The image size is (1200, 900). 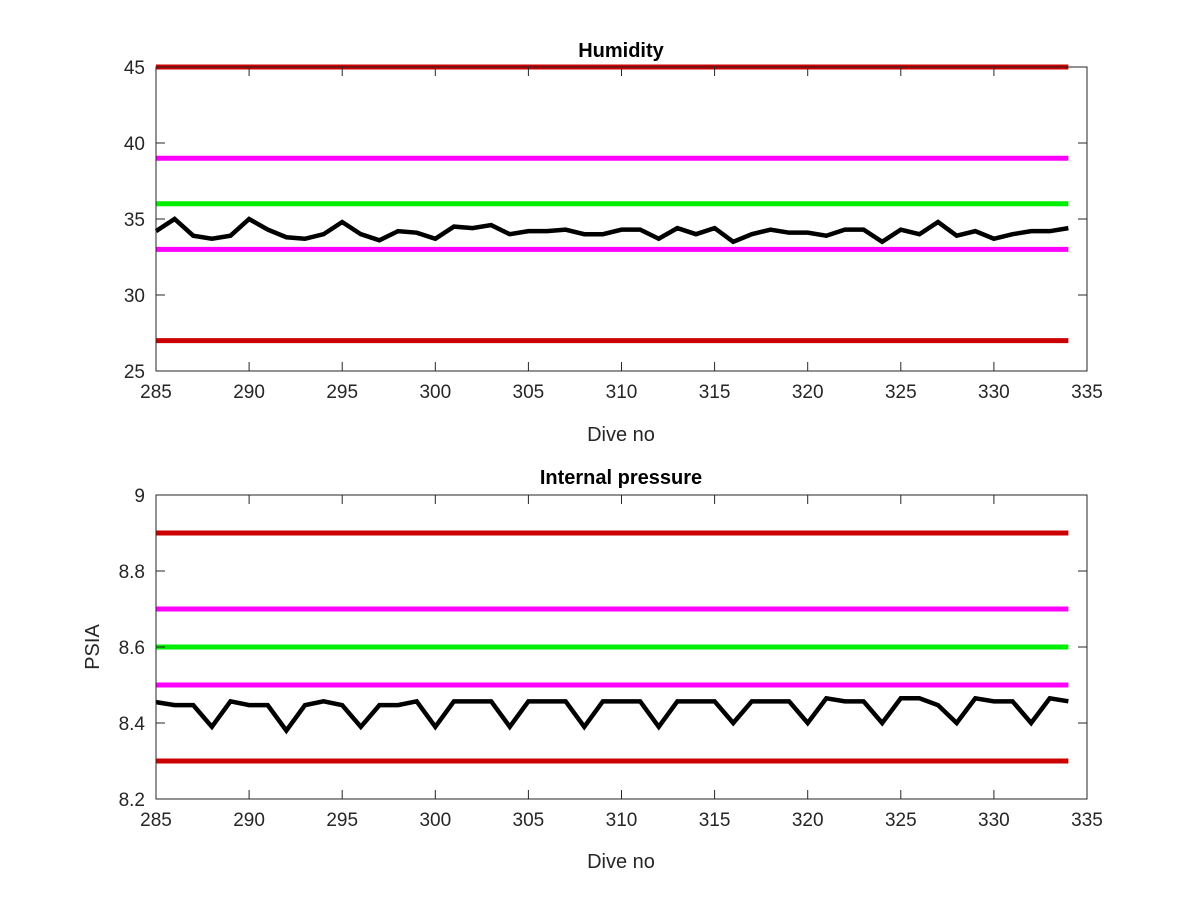 What do you see at coordinates (1087, 392) in the screenshot?
I see `humidity-x-tick-label-10: 335` at bounding box center [1087, 392].